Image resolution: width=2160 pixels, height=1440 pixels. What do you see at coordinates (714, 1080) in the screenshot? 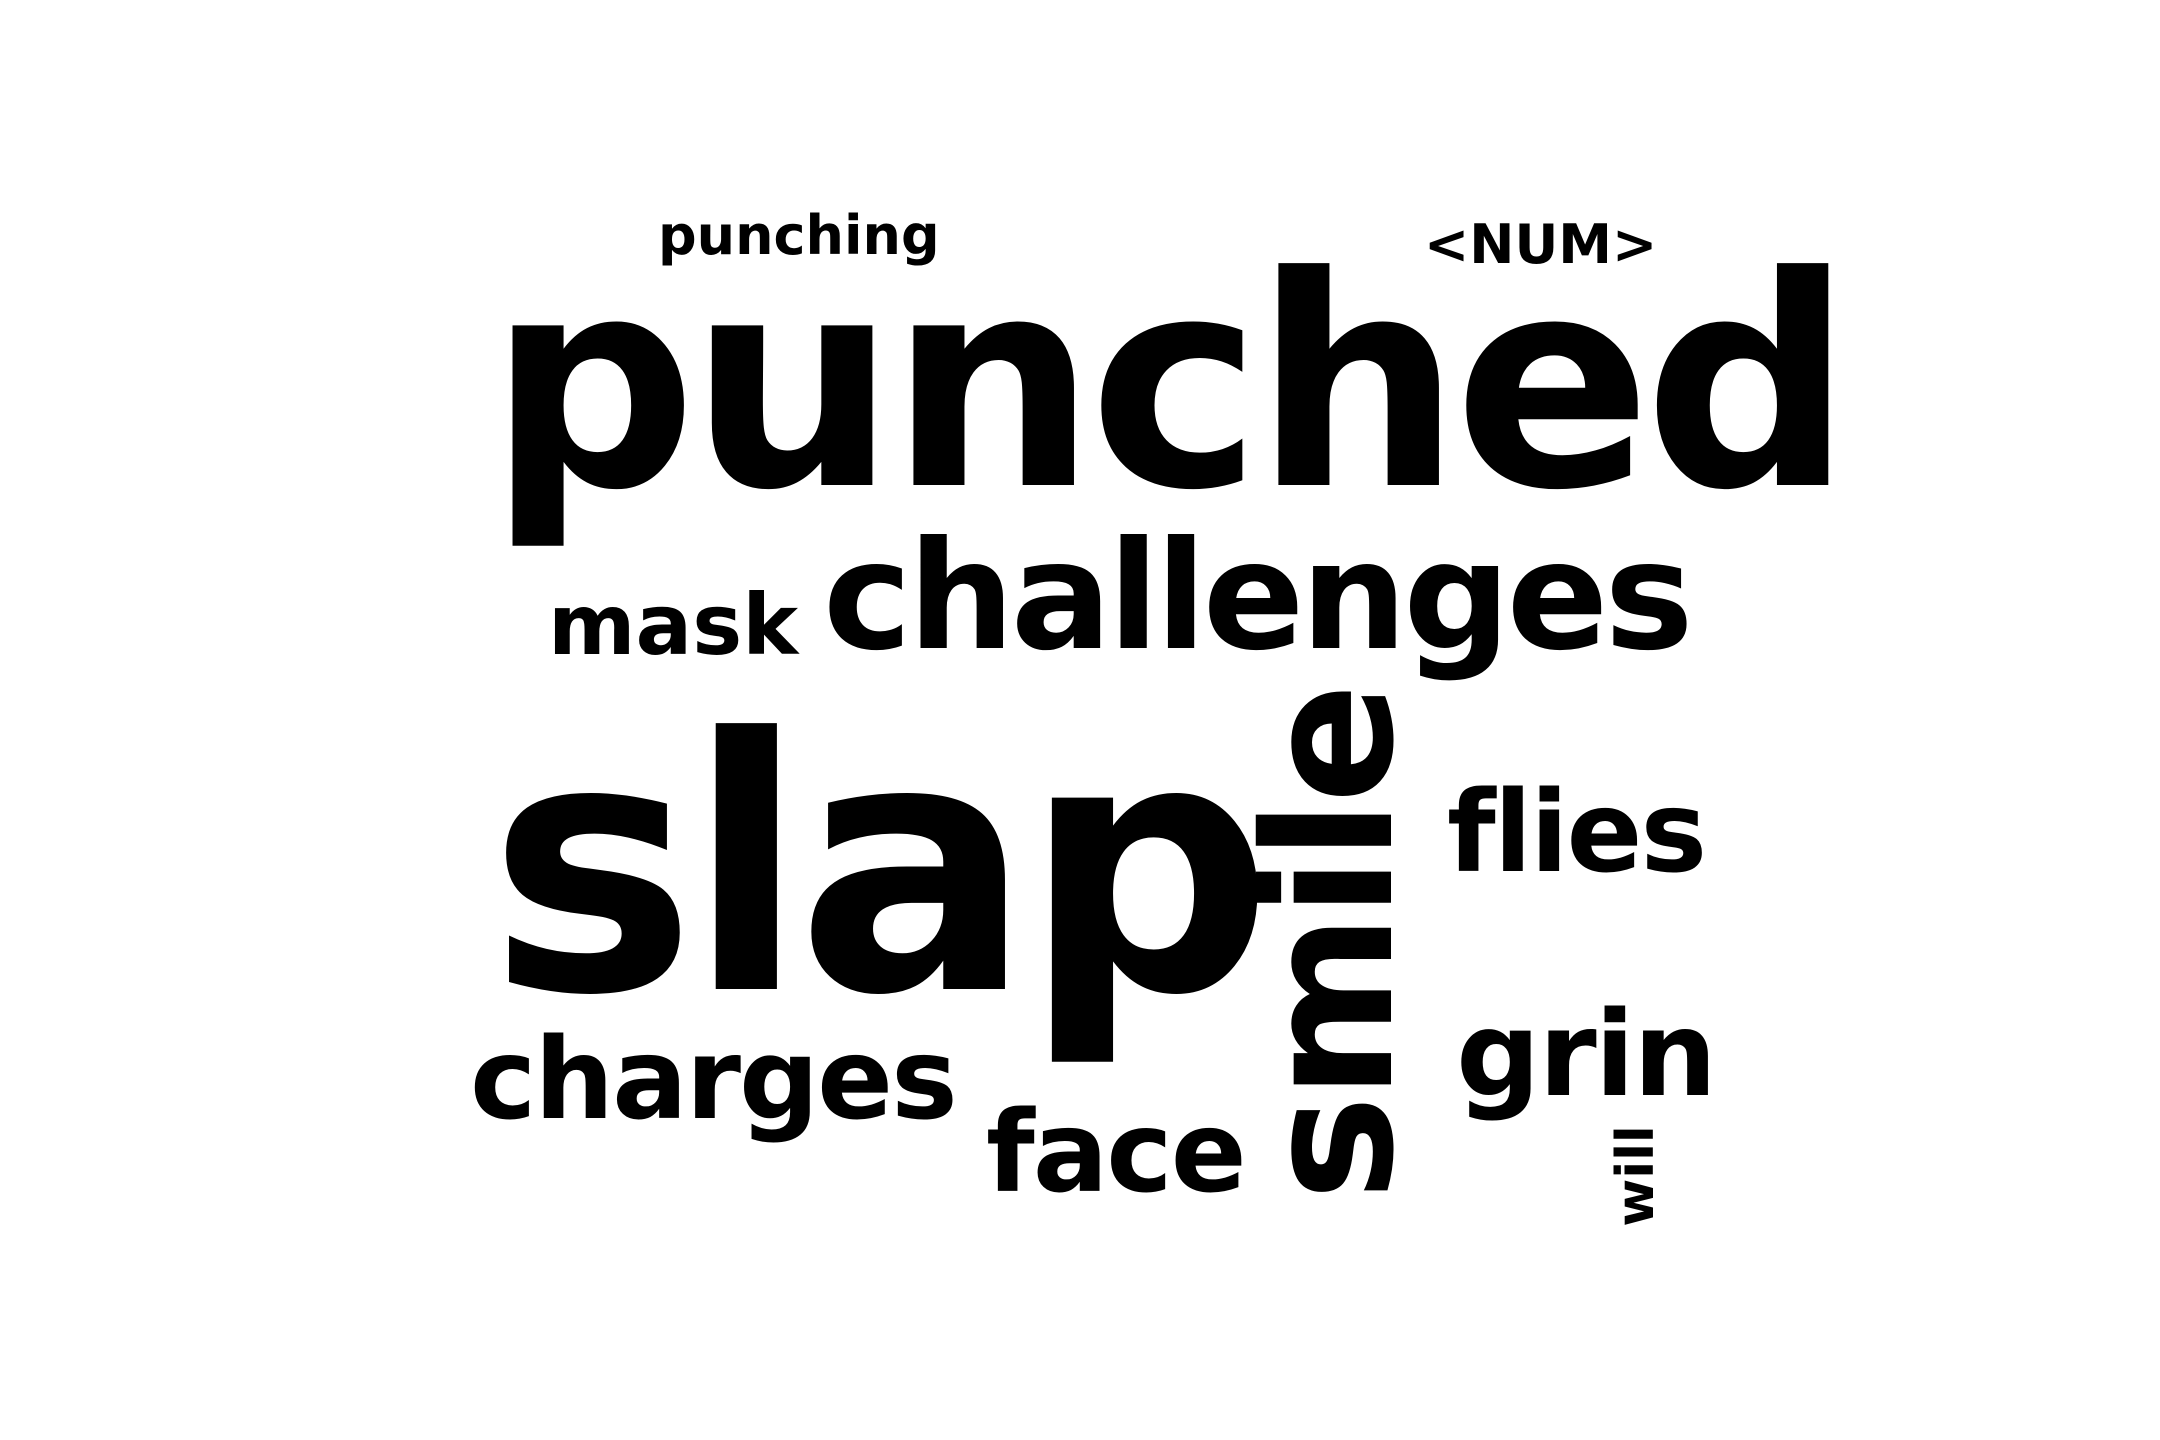
I see `word-charges: charges` at bounding box center [714, 1080].